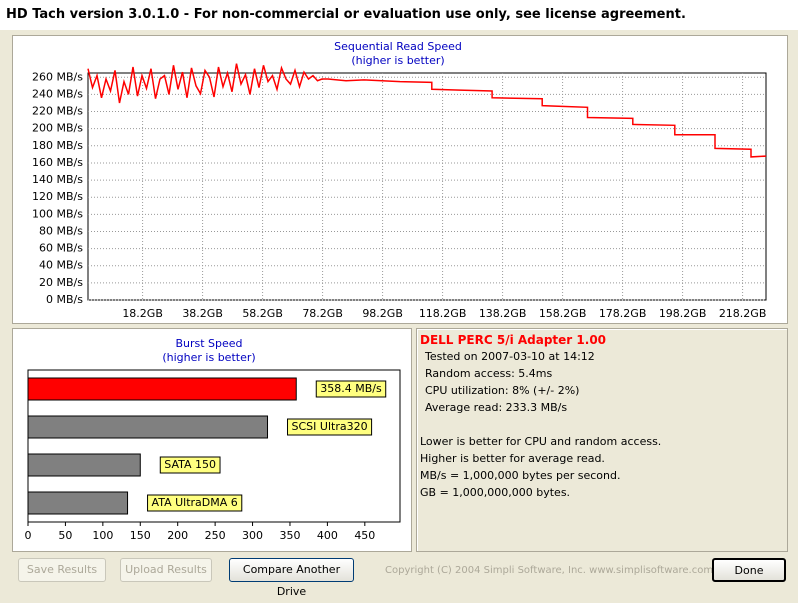 Image resolution: width=798 pixels, height=603 pixels. I want to click on x-tick-label: 400, so click(327, 535).